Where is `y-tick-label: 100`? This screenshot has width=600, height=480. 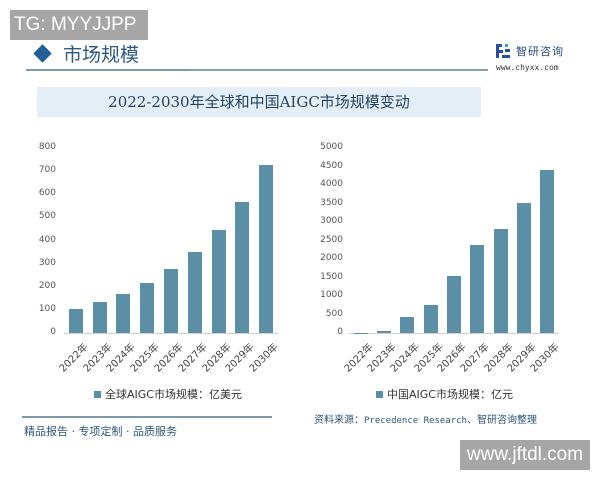 y-tick-label: 100 is located at coordinates (47, 308).